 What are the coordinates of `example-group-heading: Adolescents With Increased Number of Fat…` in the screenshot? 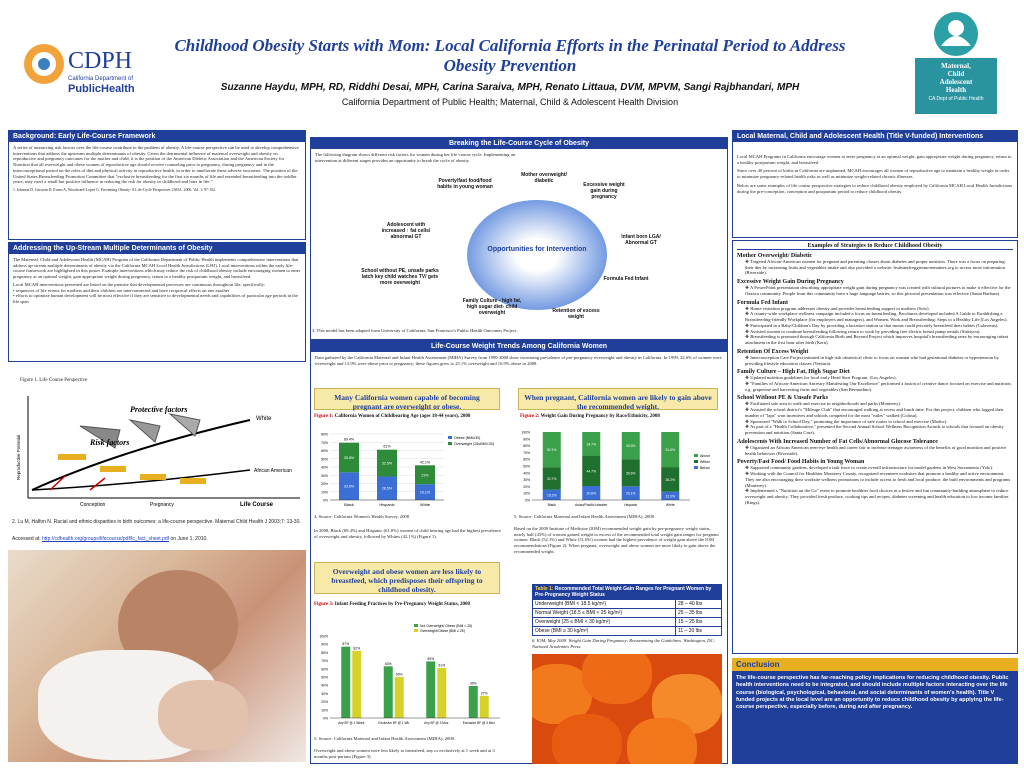 It's located at (837, 441).